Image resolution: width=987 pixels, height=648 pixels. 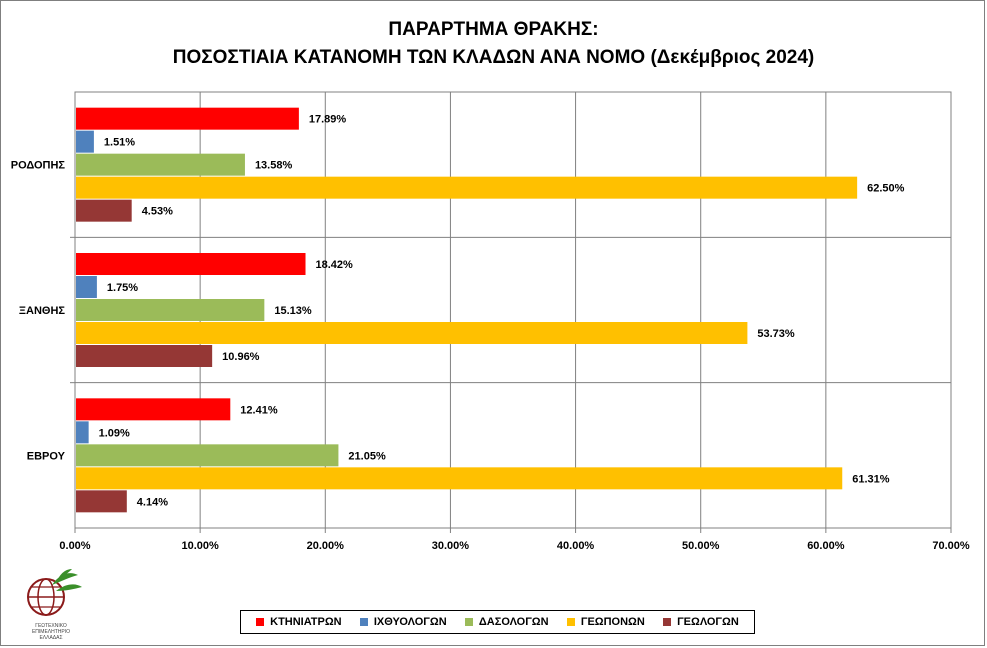 What do you see at coordinates (152, 502) in the screenshot?
I see `data-label: 4.14%` at bounding box center [152, 502].